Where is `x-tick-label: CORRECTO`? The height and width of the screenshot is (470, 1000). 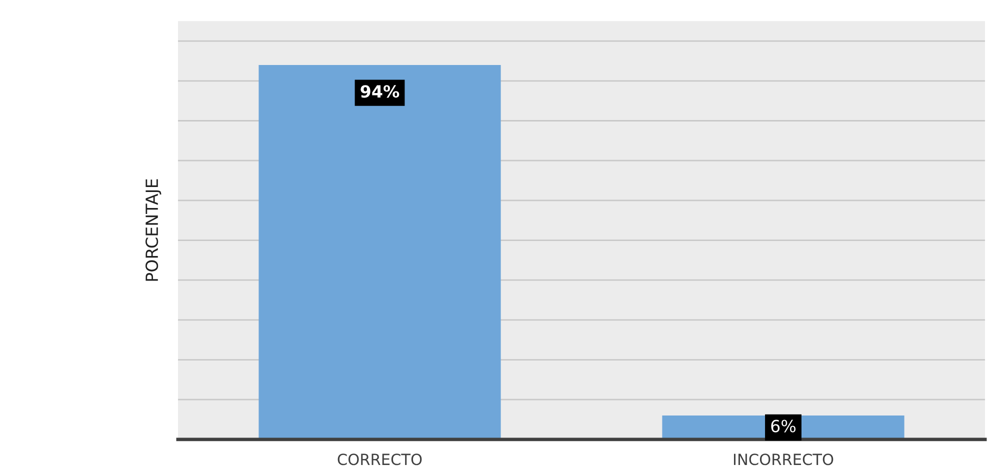
x-tick-label: CORRECTO is located at coordinates (380, 460).